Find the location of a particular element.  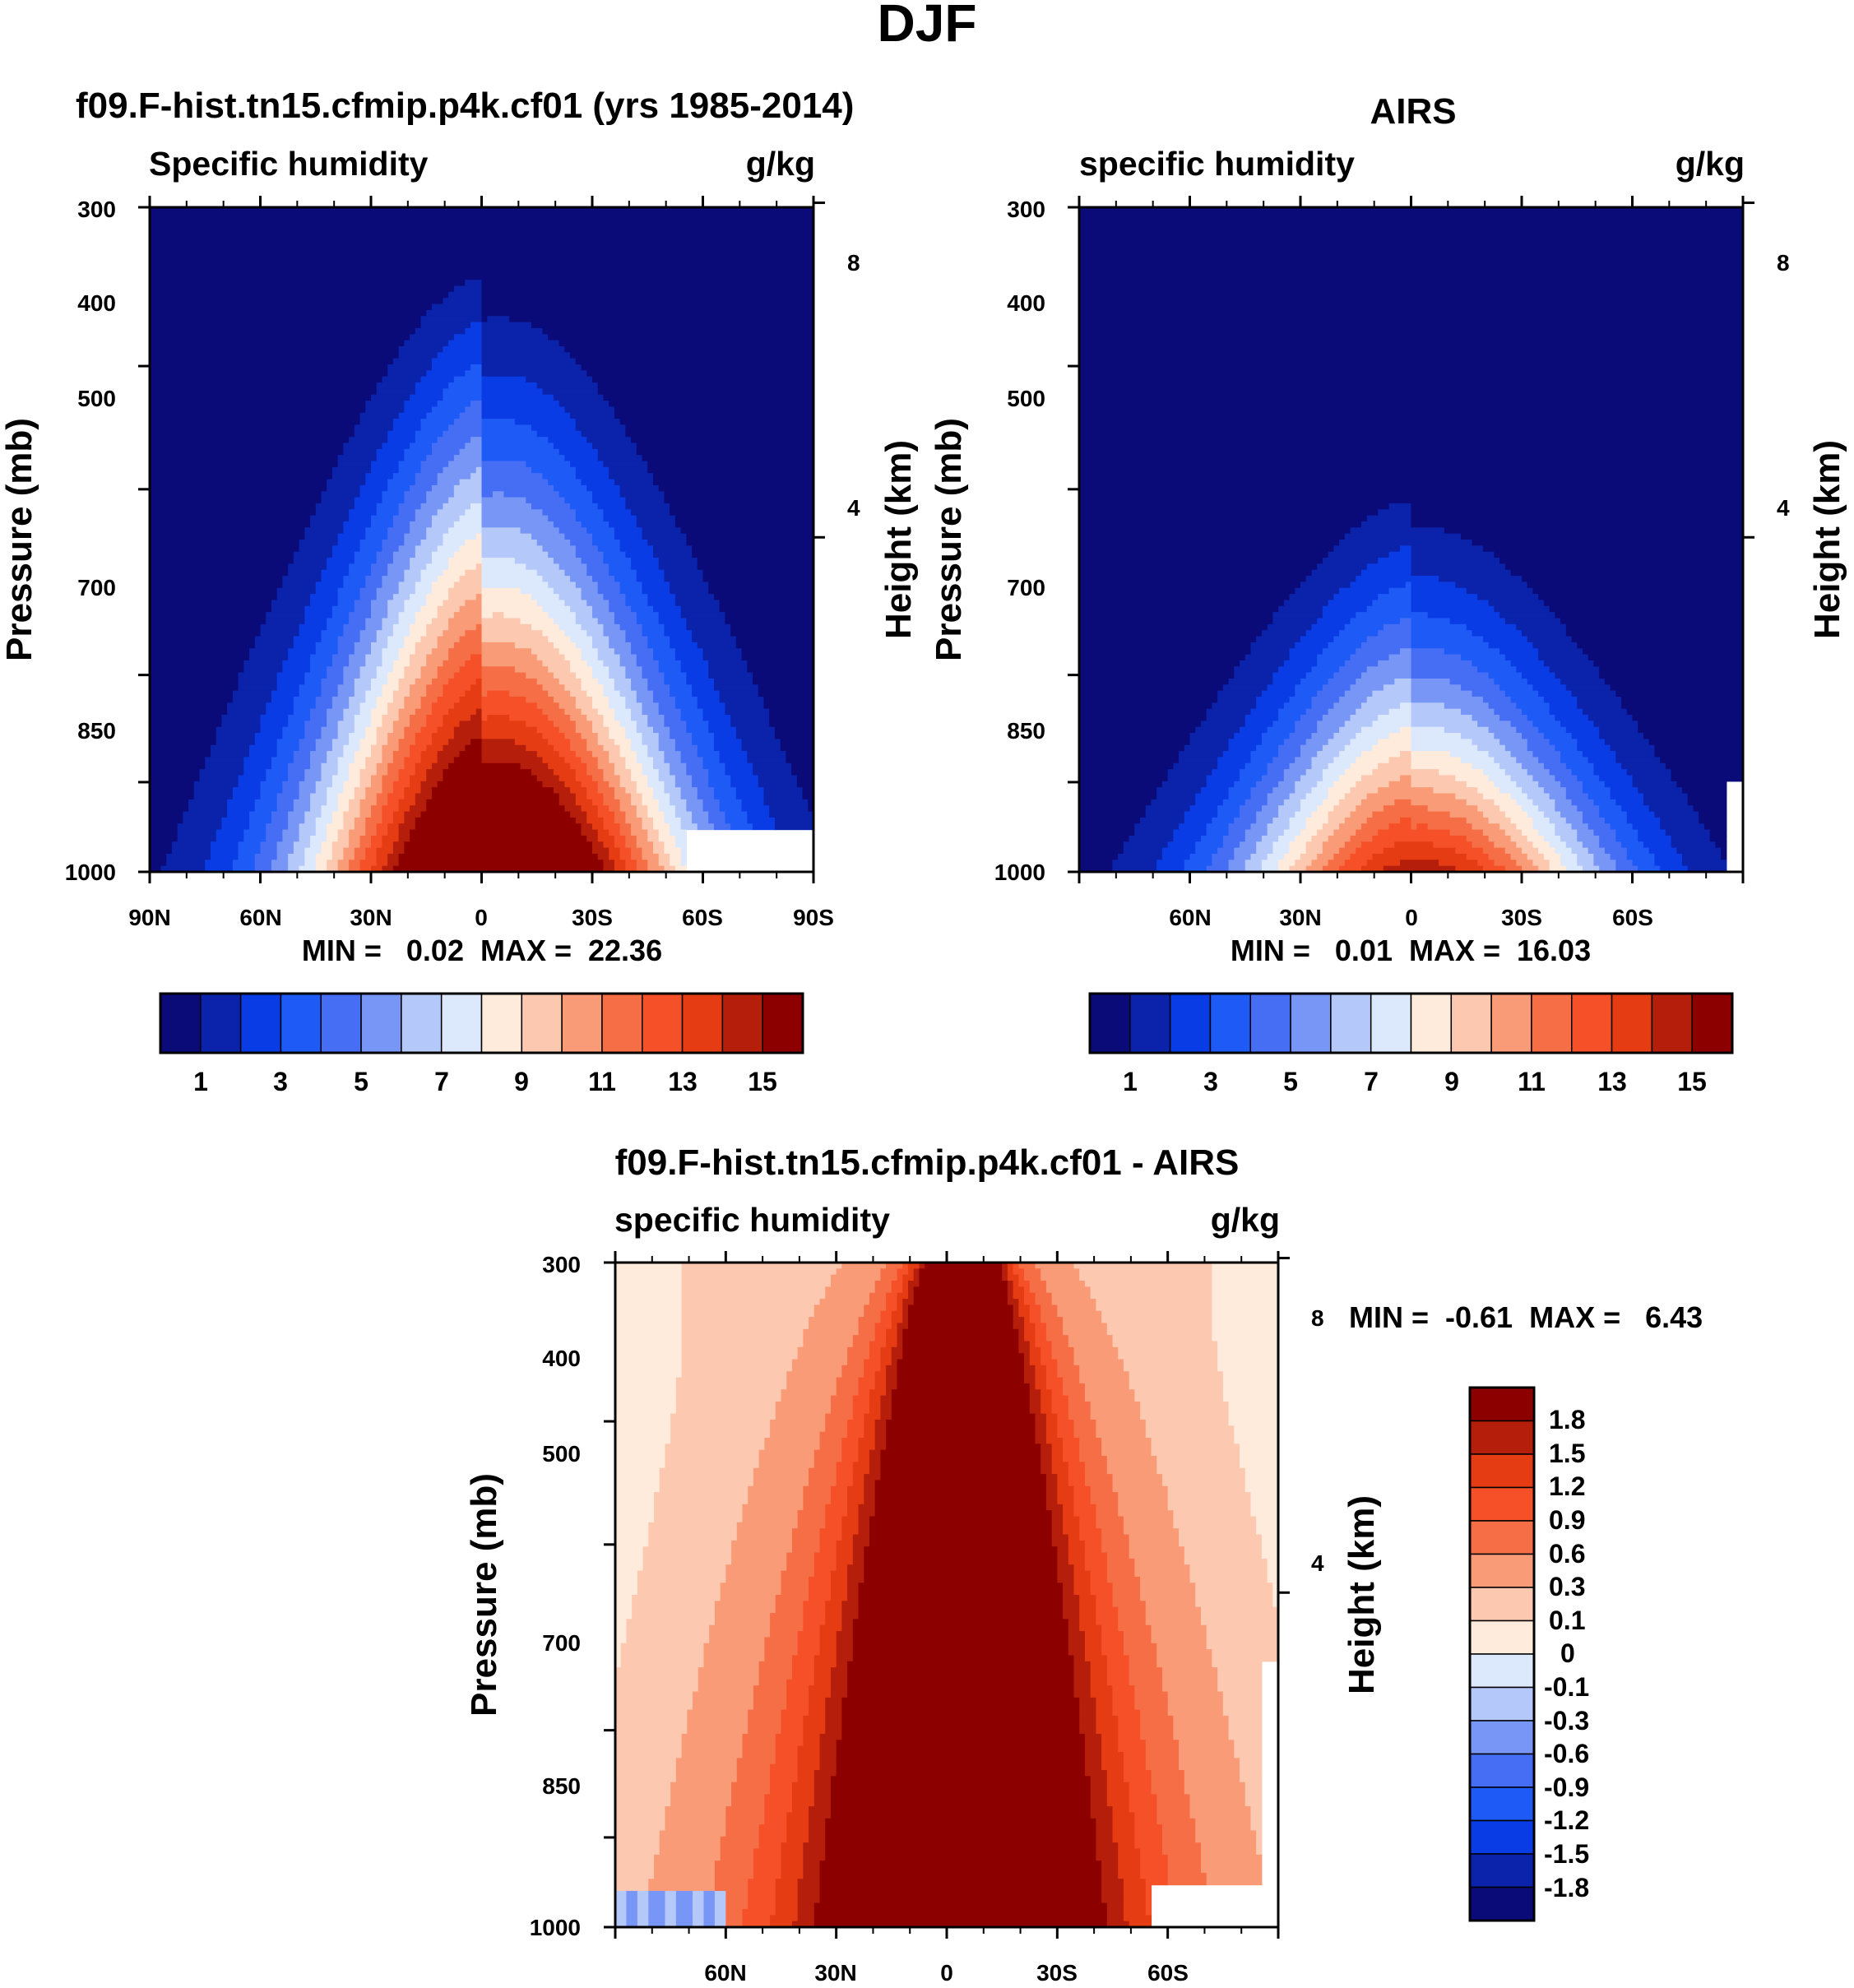

obs-colorbar-swatch is located at coordinates (1431, 1023).